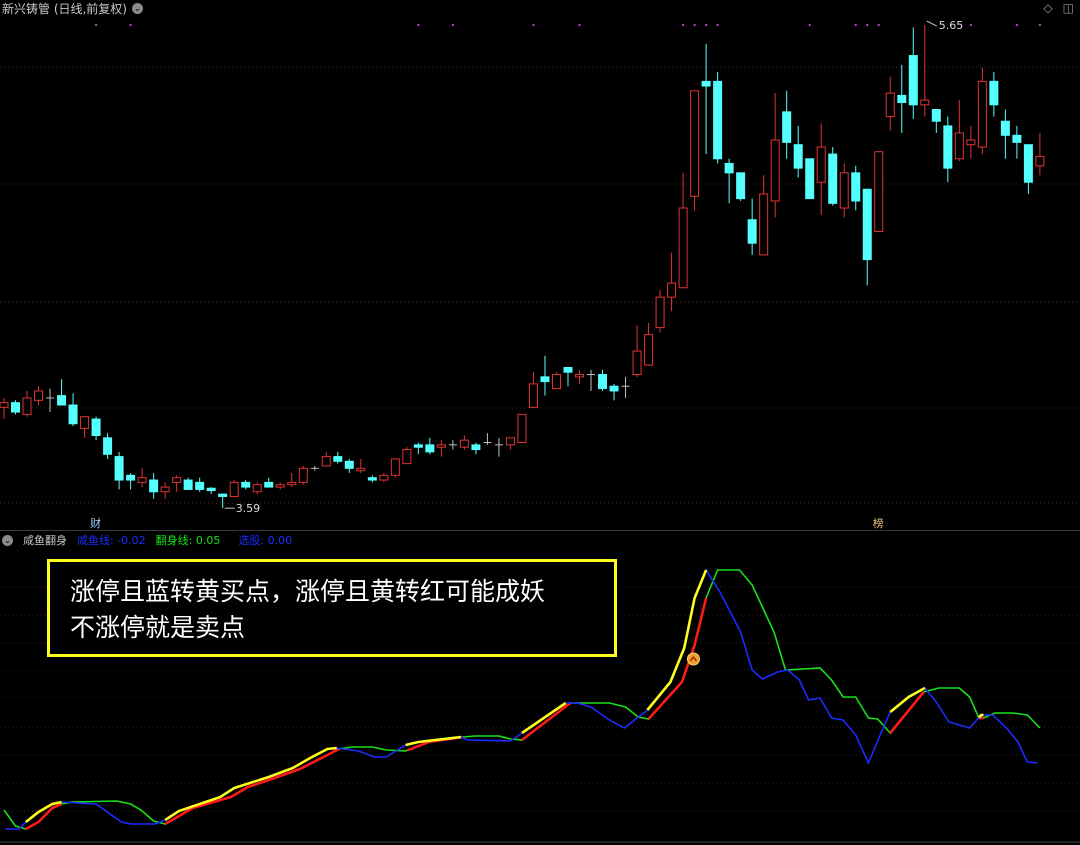  Describe the element at coordinates (1048, 8) in the screenshot. I see `diamond-icon: ◇` at that location.